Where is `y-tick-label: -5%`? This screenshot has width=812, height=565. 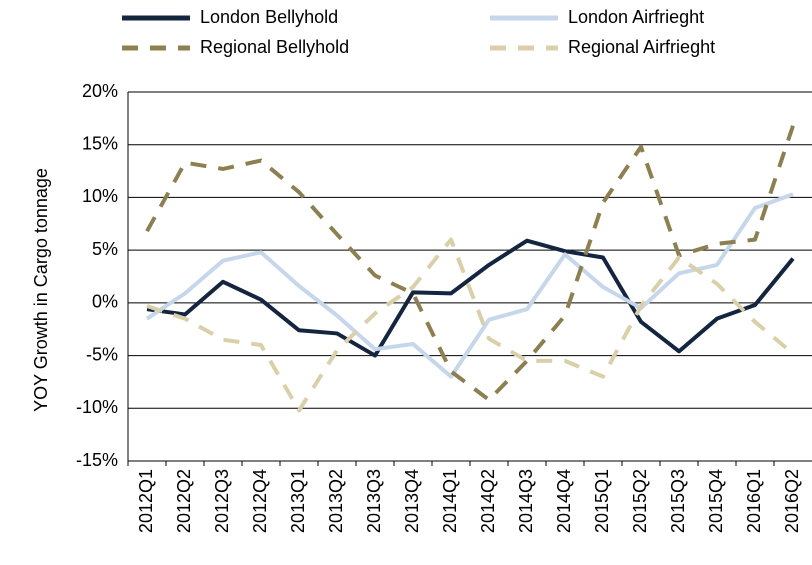
y-tick-label: -5% is located at coordinates (102, 354).